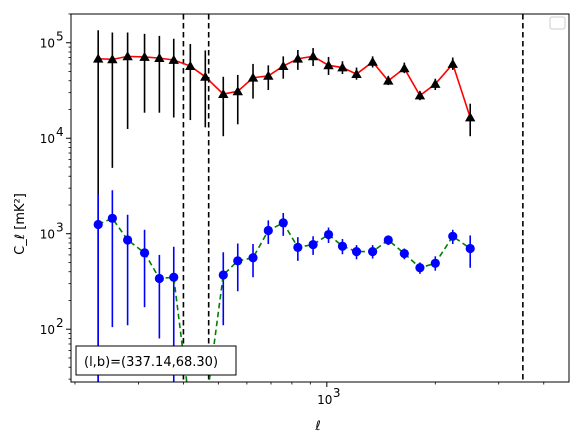 The height and width of the screenshot is (441, 580). Describe the element at coordinates (324, 400) in the screenshot. I see `x-tick-label: 10` at that location.